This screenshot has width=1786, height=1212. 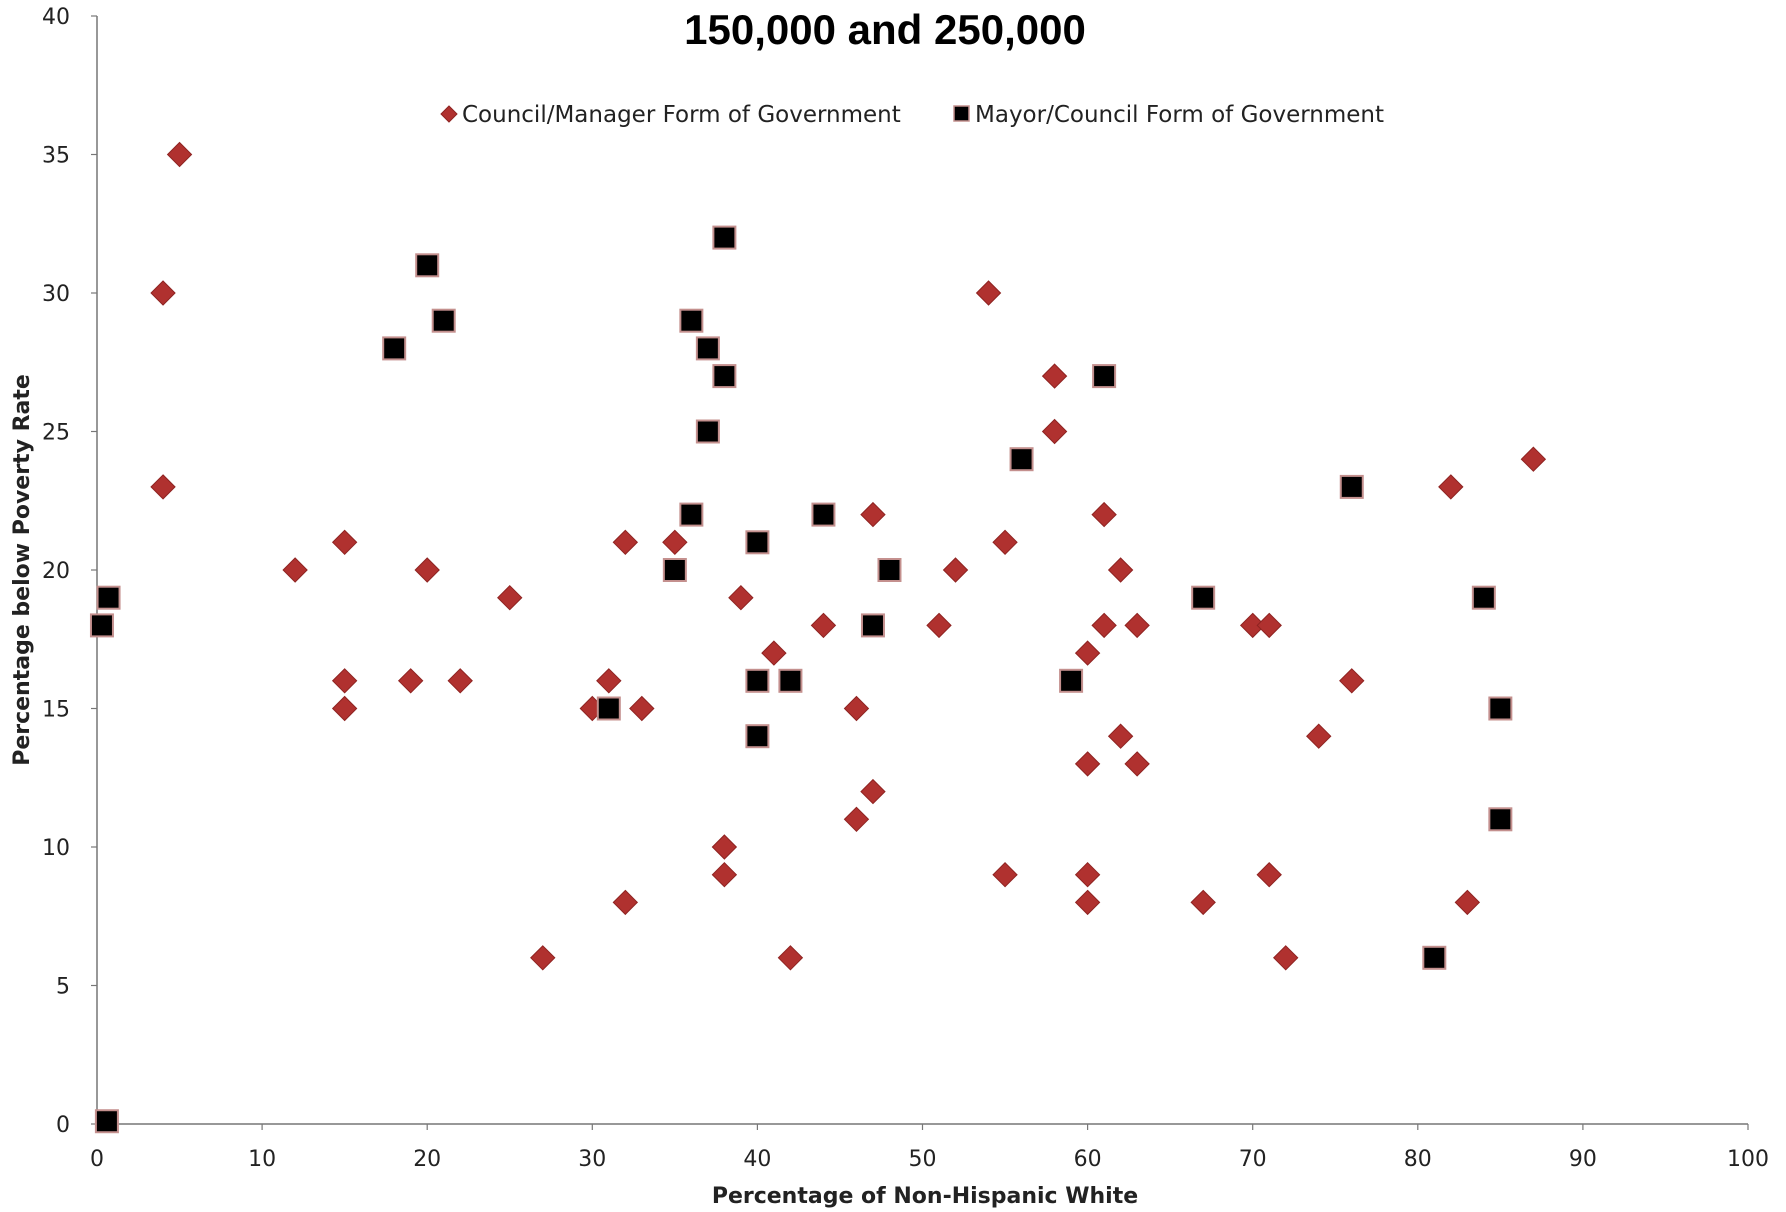 What do you see at coordinates (63, 1125) in the screenshot?
I see `y-tick-label: 0` at bounding box center [63, 1125].